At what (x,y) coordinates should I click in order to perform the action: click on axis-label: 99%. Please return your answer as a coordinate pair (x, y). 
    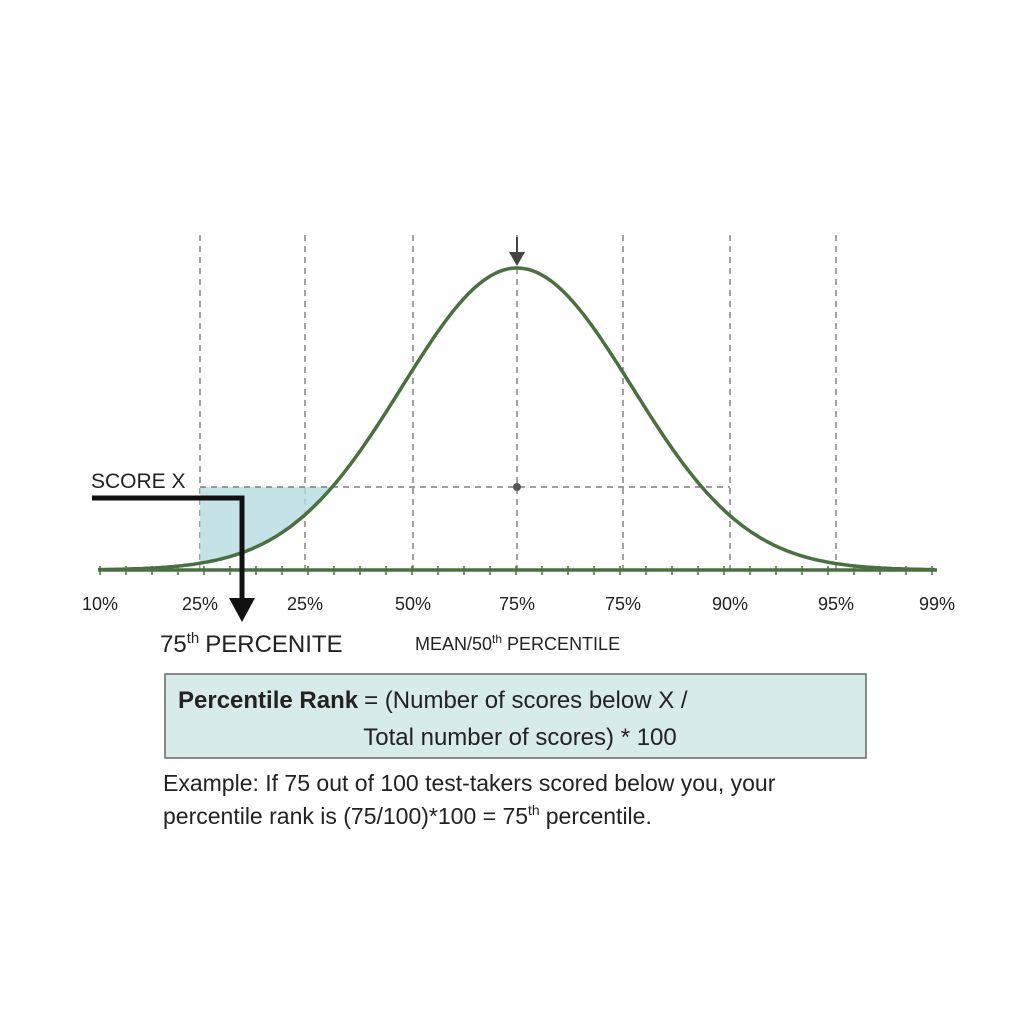
    Looking at the image, I should click on (937, 604).